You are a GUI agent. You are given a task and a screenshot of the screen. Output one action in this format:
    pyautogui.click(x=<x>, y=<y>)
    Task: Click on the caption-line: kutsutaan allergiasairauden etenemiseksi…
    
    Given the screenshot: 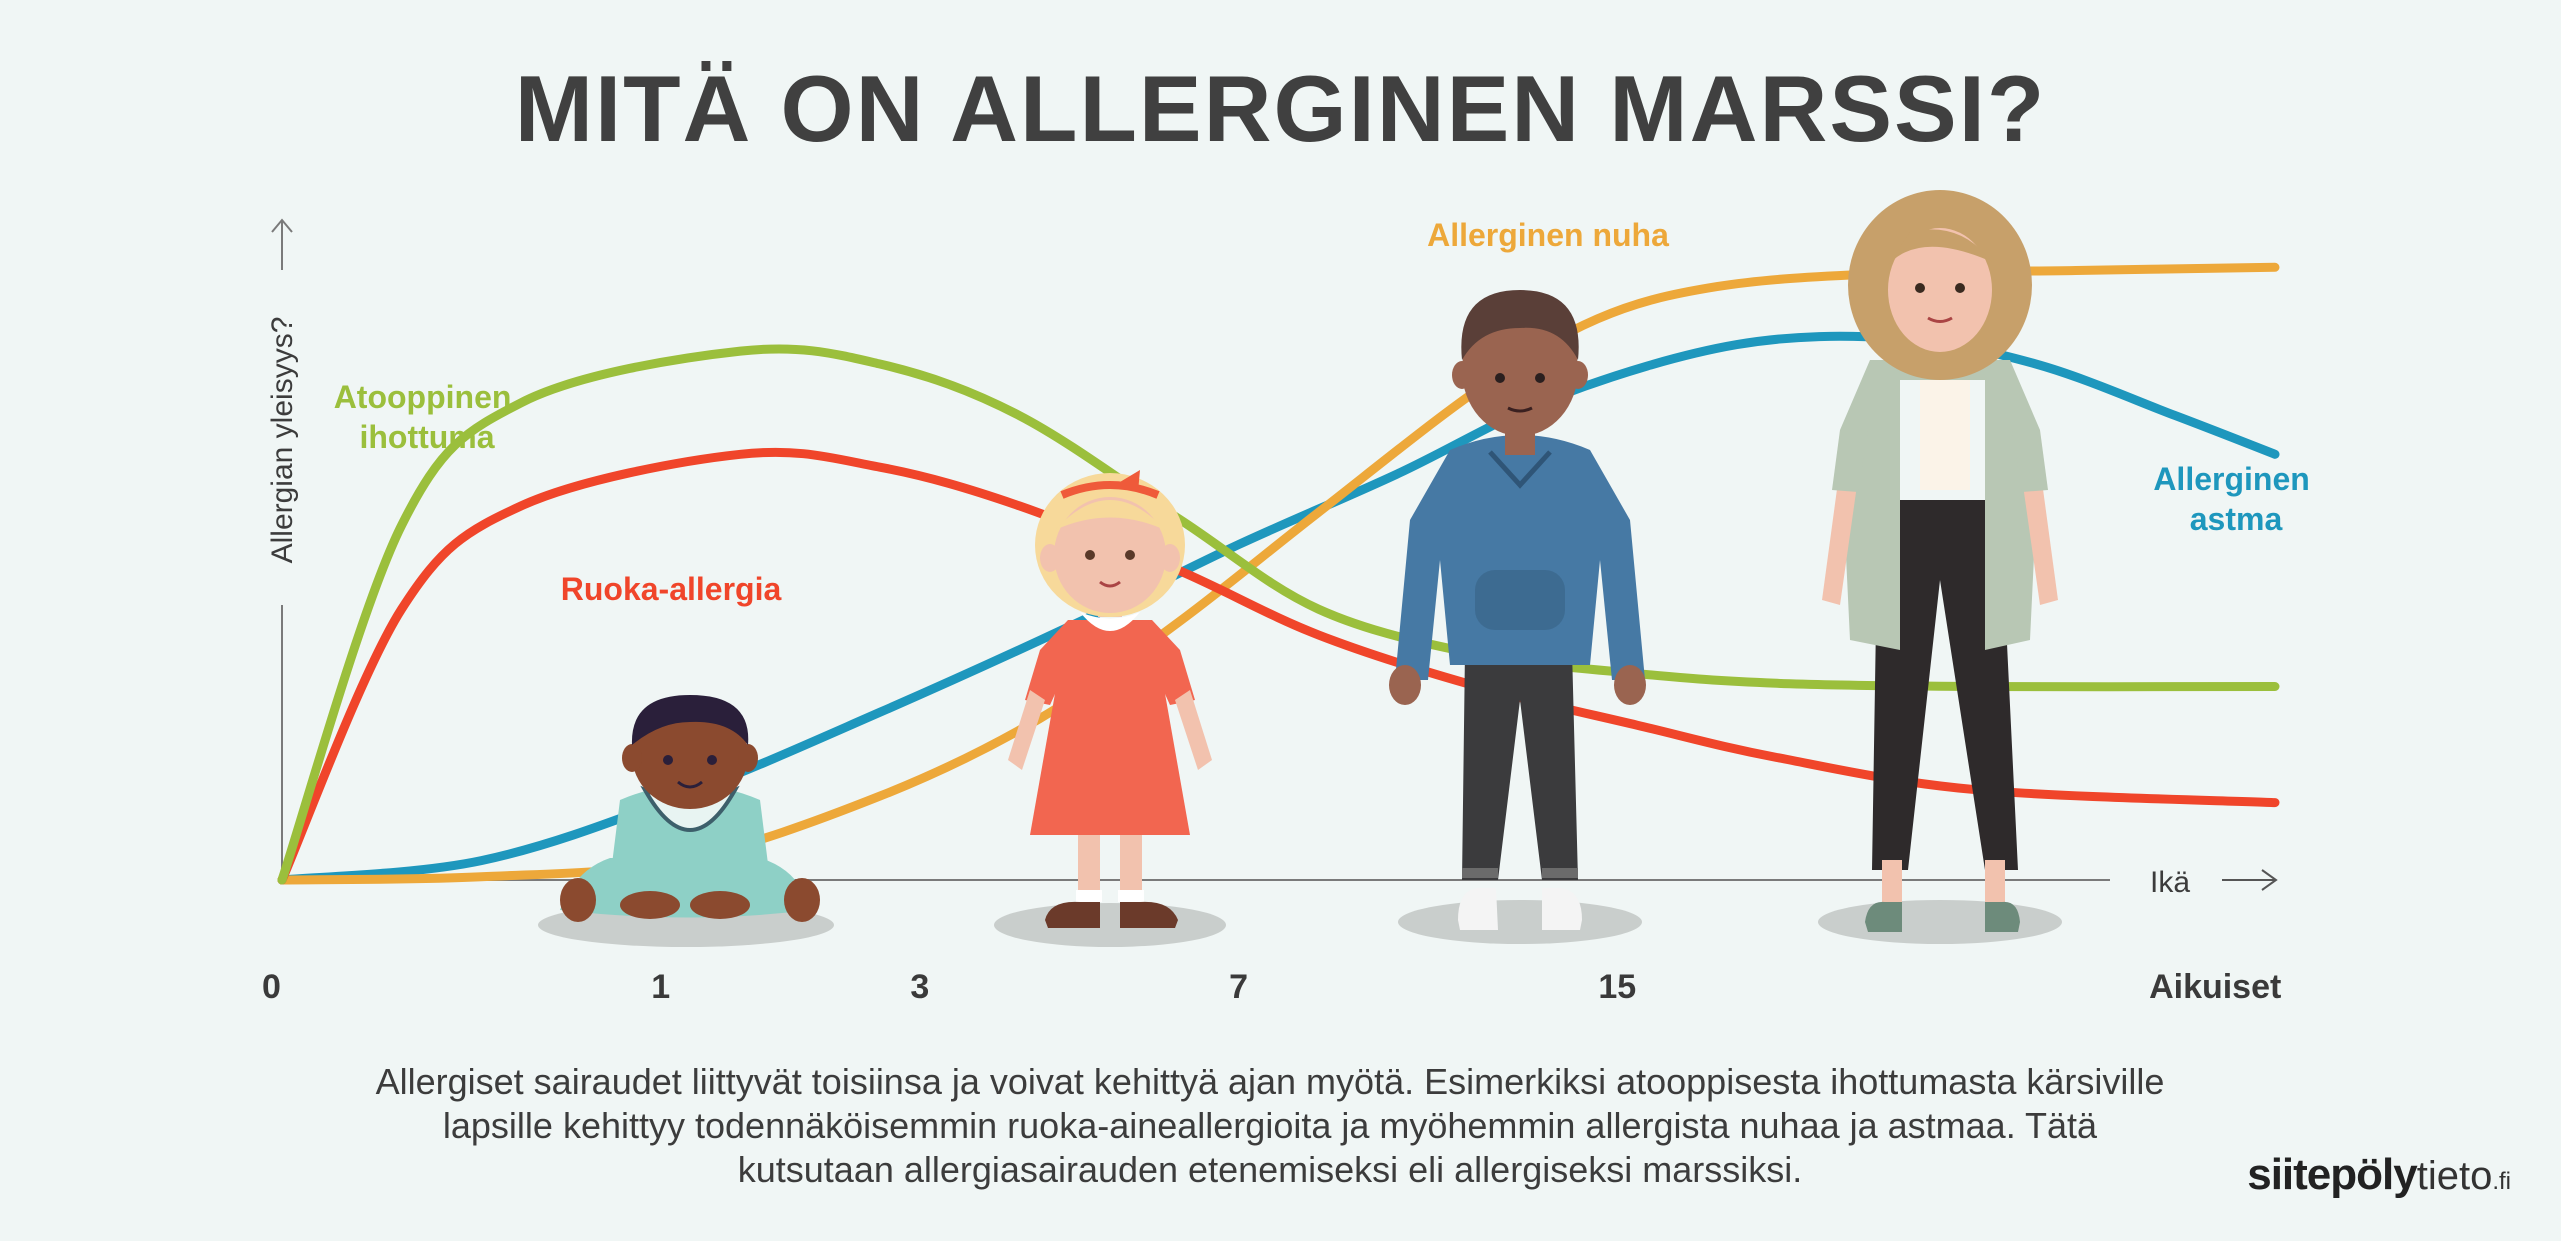 What is the action you would take?
    pyautogui.click(x=1270, y=1169)
    